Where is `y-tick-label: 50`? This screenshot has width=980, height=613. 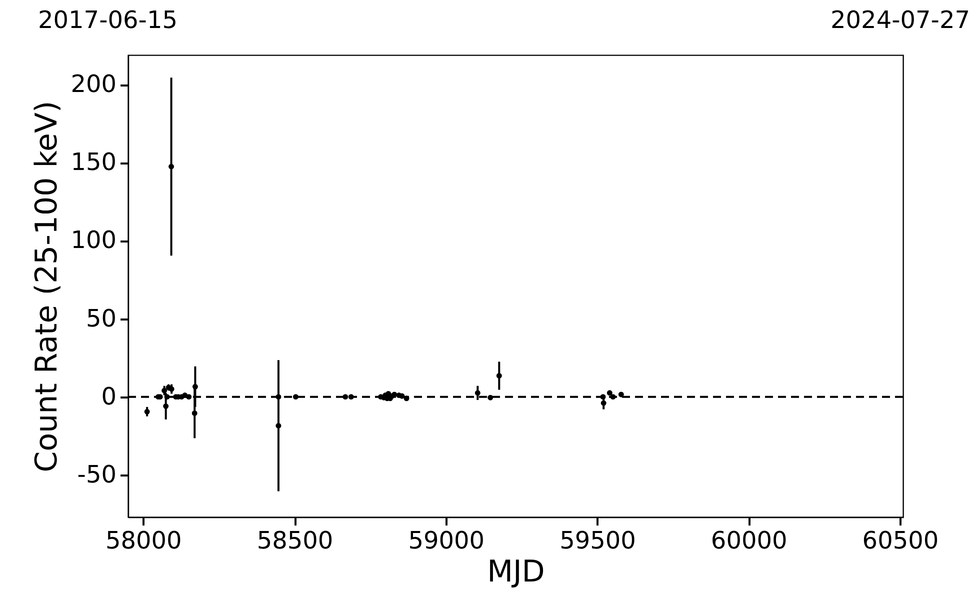
y-tick-label: 50 is located at coordinates (101, 318).